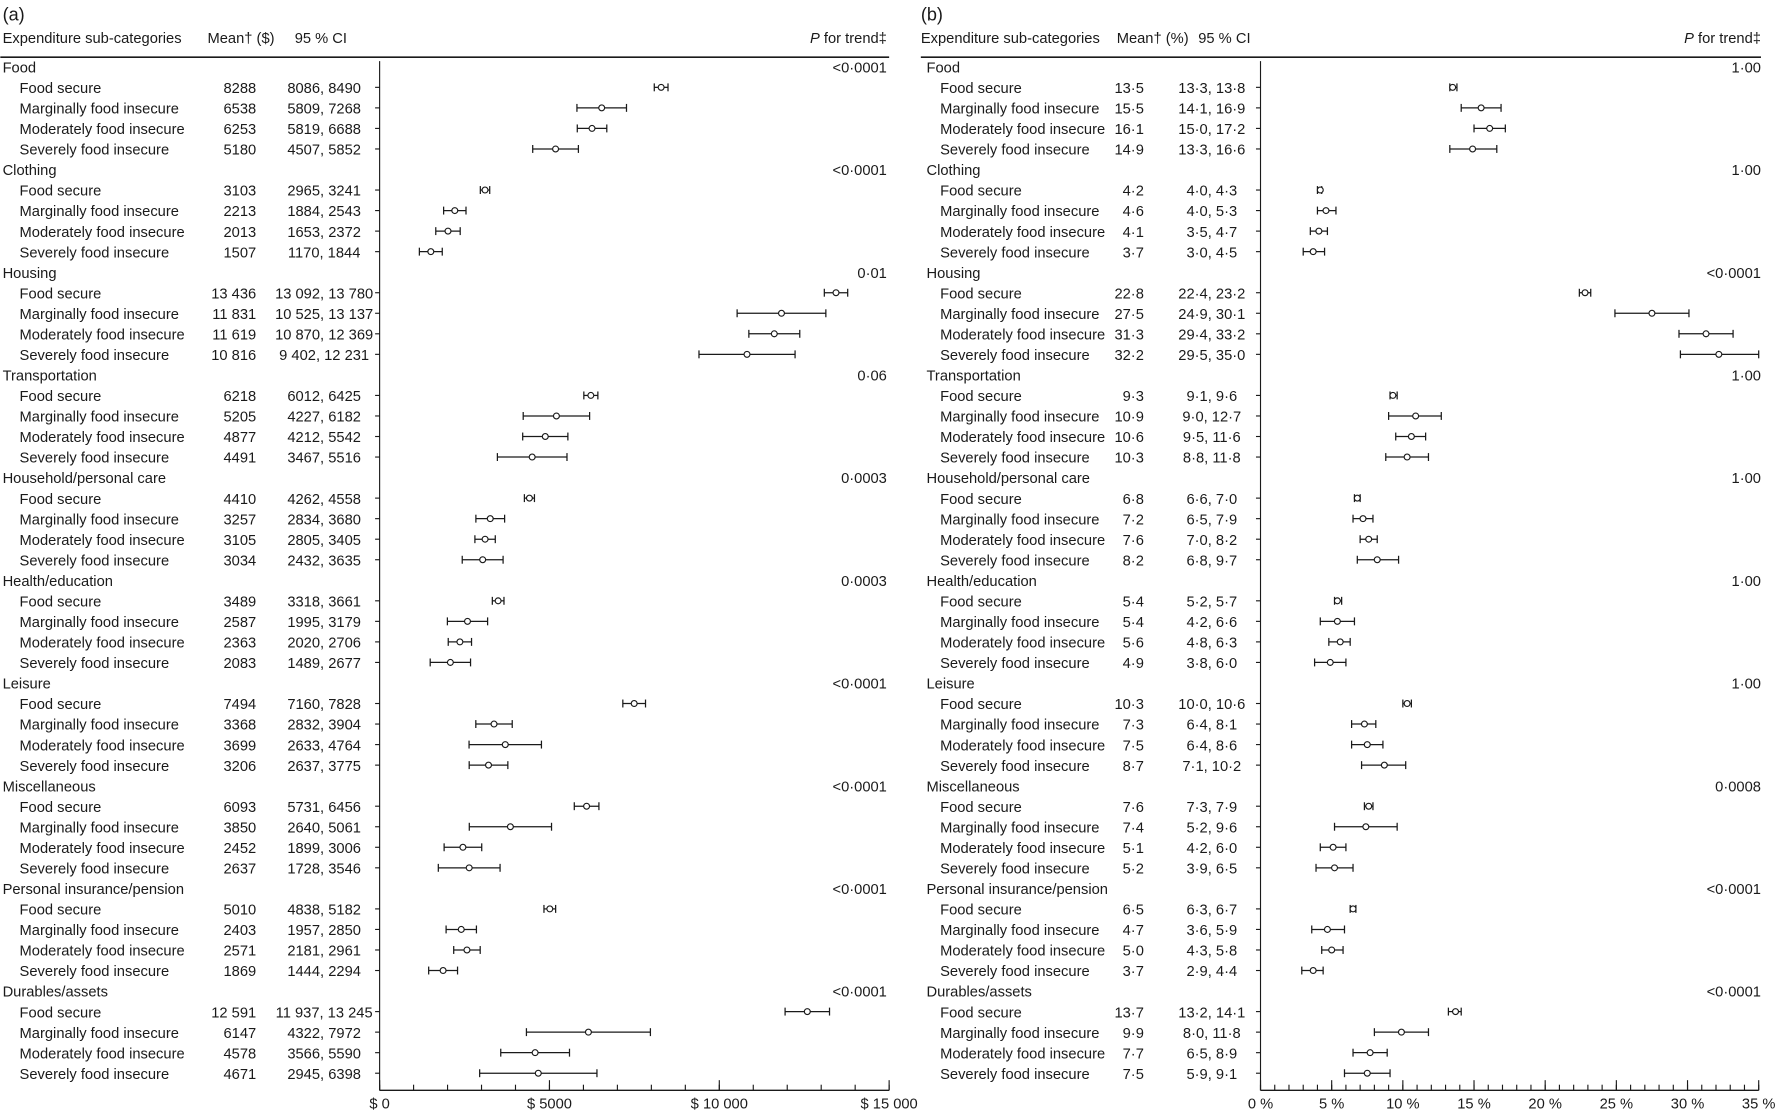  Describe the element at coordinates (1738, 787) in the screenshot. I see `p-for-trend-value: 0·0008` at that location.